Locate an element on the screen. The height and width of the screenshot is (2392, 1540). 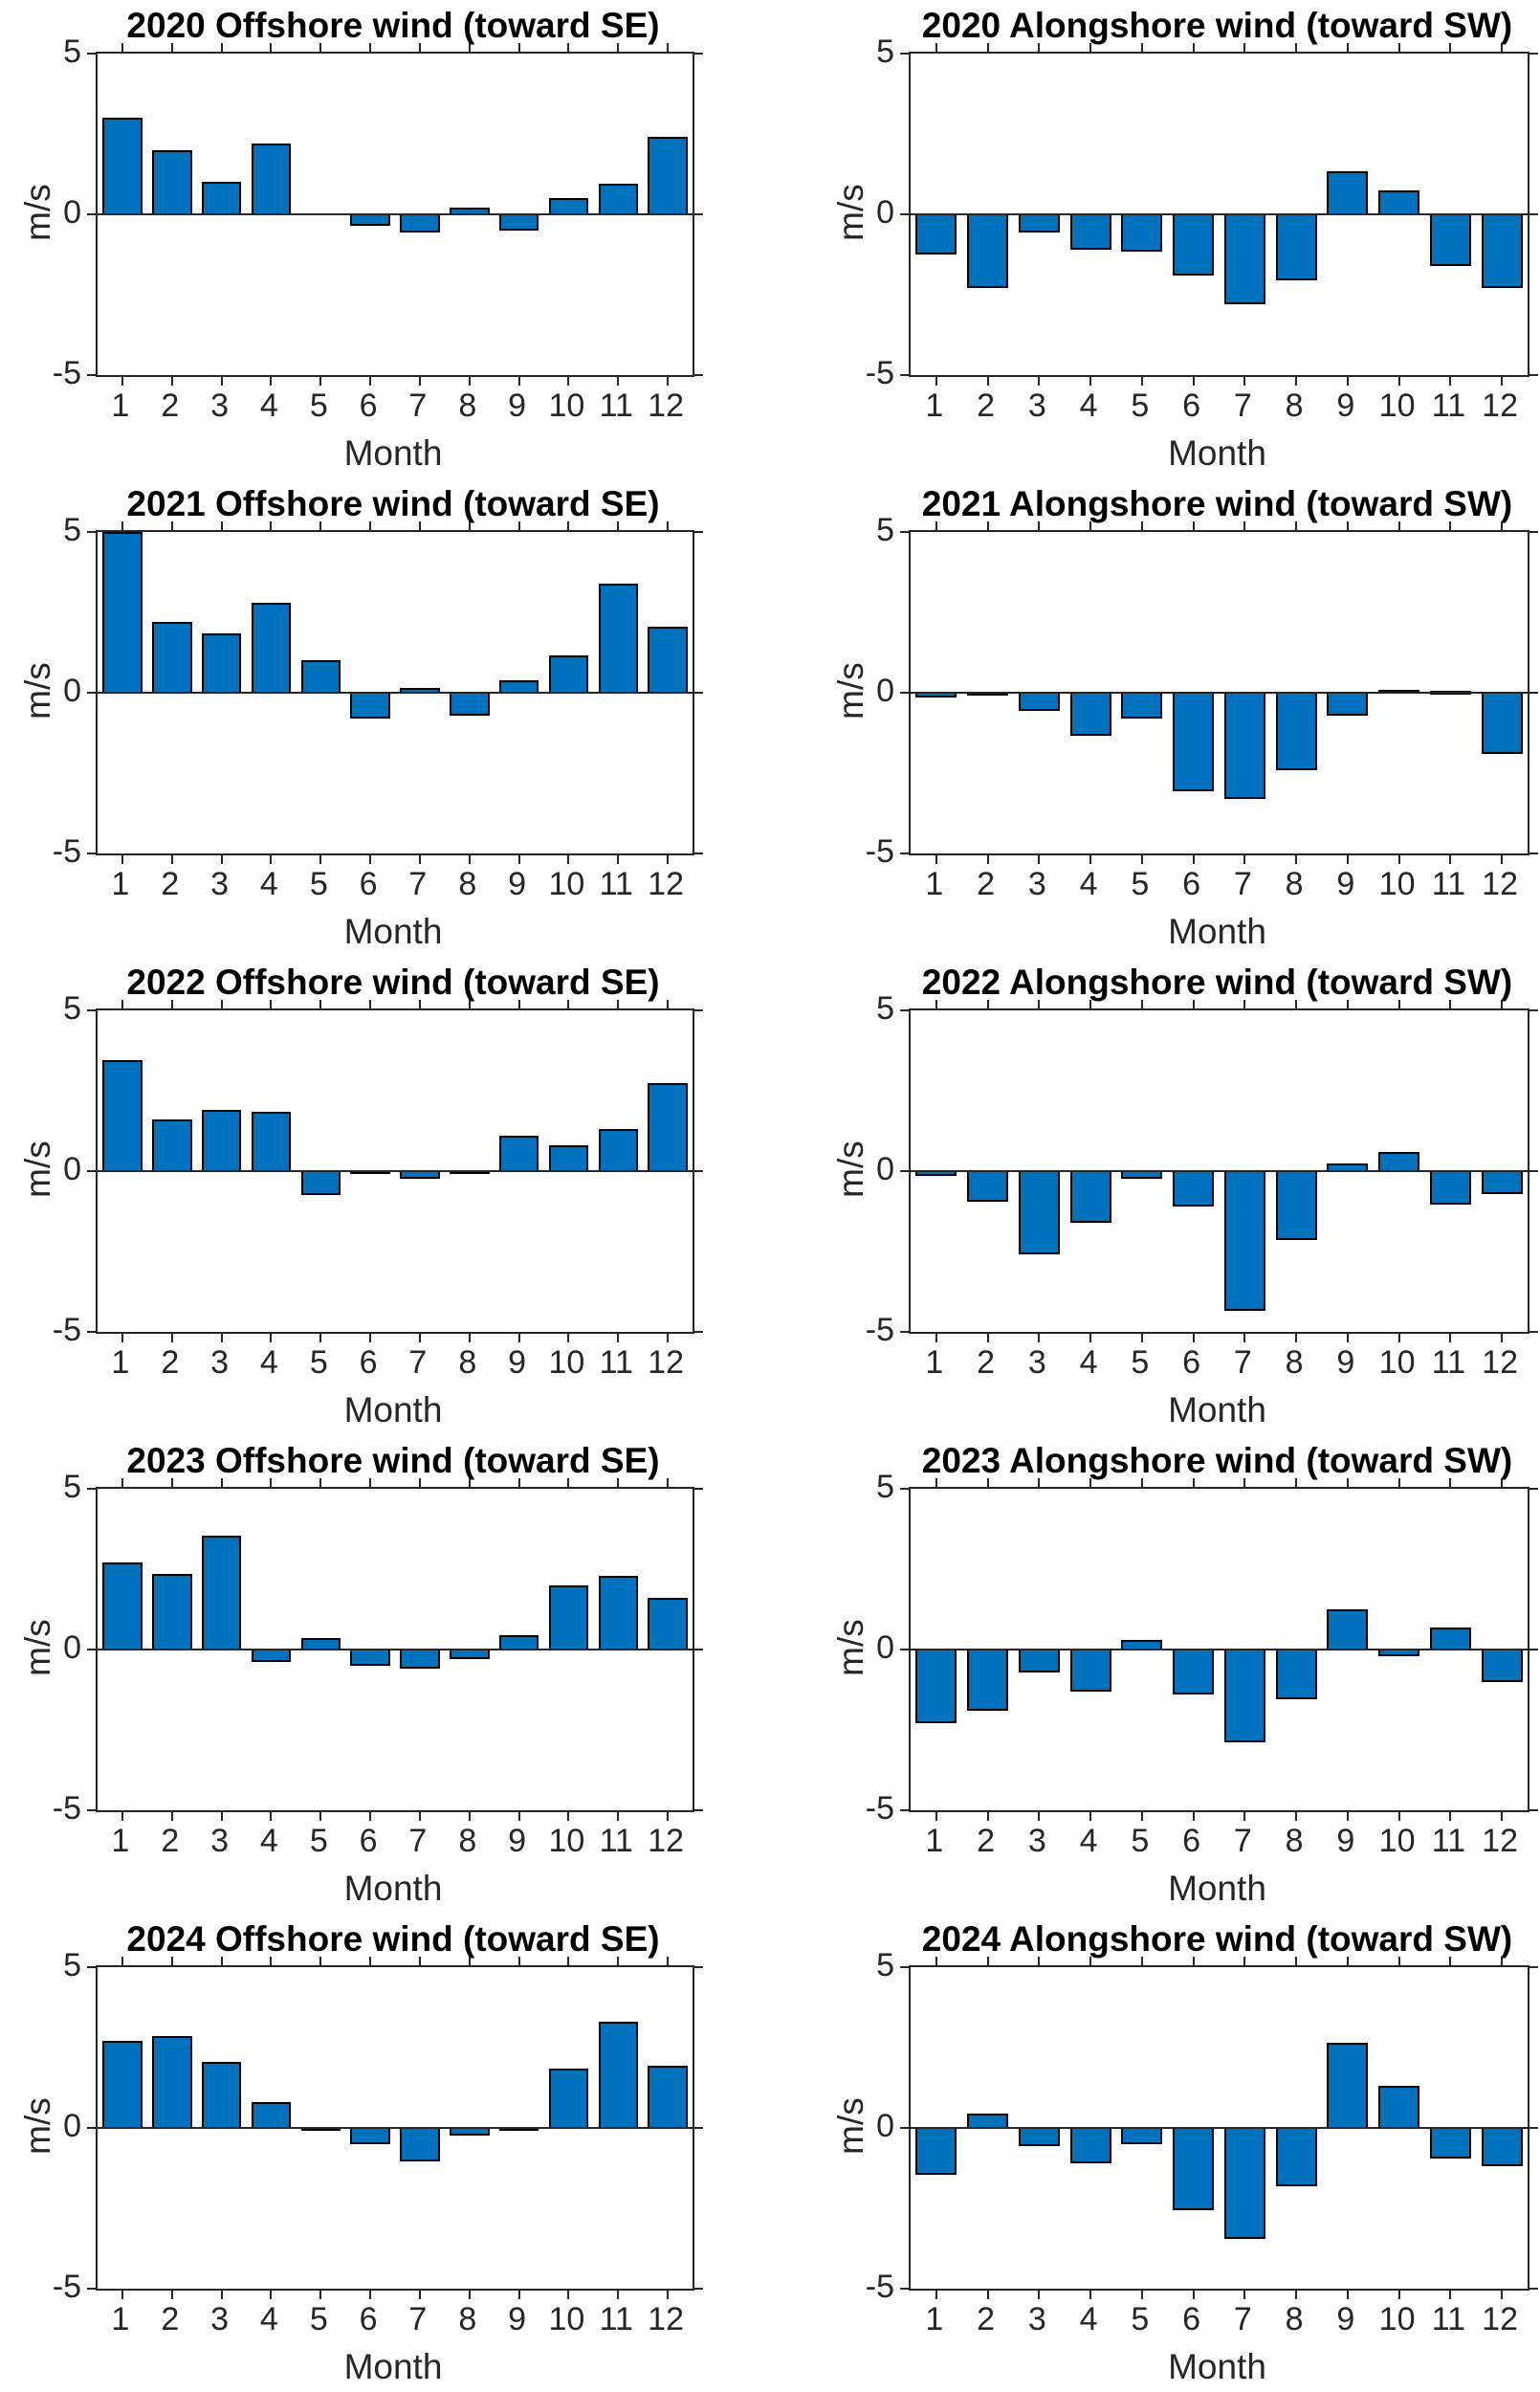
x-tick-label: 4 is located at coordinates (268, 406).